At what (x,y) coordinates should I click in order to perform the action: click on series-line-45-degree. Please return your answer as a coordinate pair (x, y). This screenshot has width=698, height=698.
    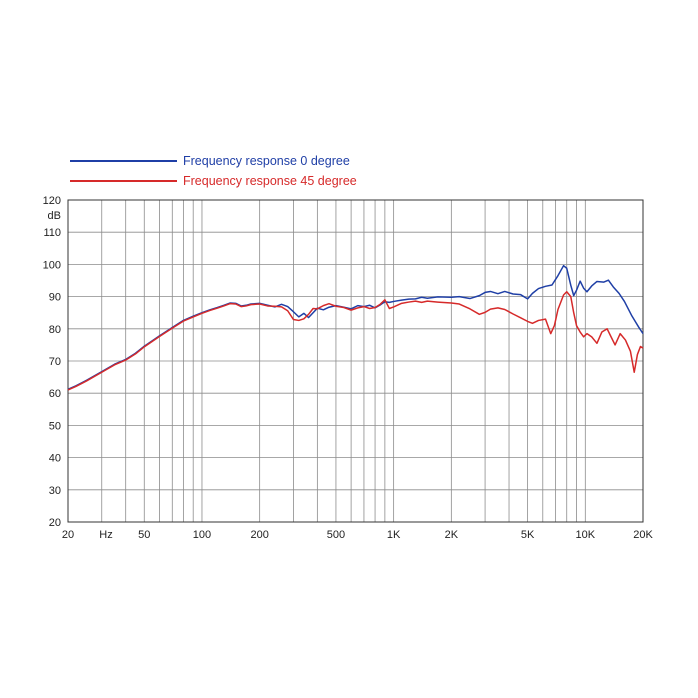
    Looking at the image, I should click on (355, 341).